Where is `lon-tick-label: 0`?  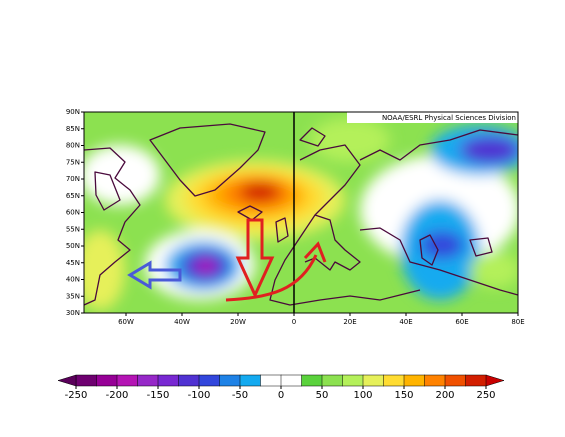
lon-tick-label: 0 is located at coordinates (294, 322).